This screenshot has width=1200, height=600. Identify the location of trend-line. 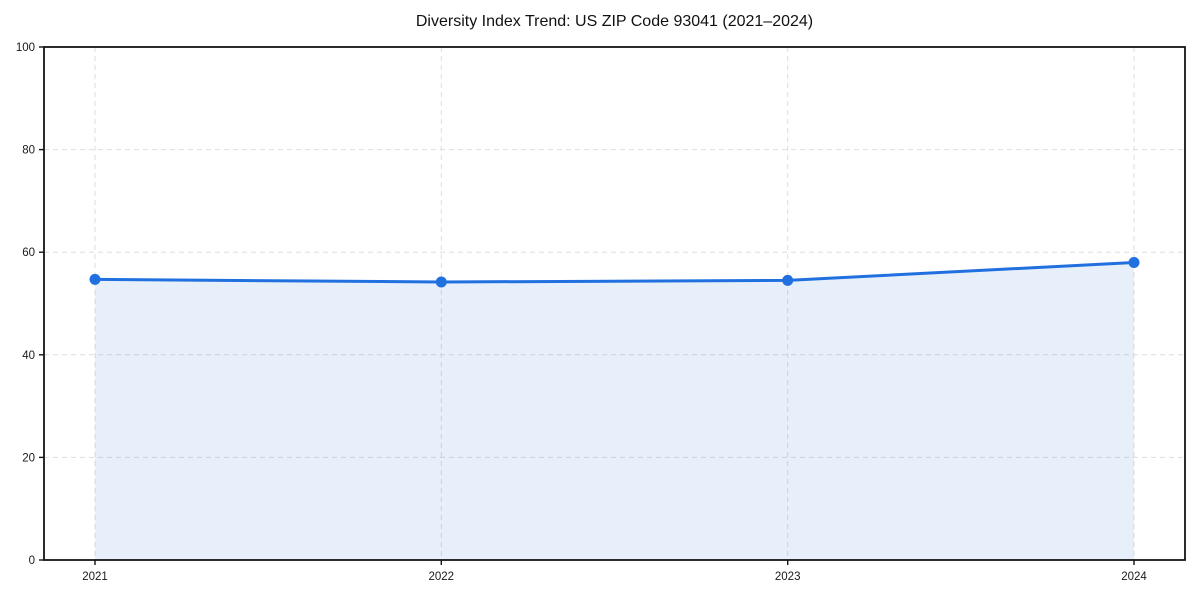
(614, 272).